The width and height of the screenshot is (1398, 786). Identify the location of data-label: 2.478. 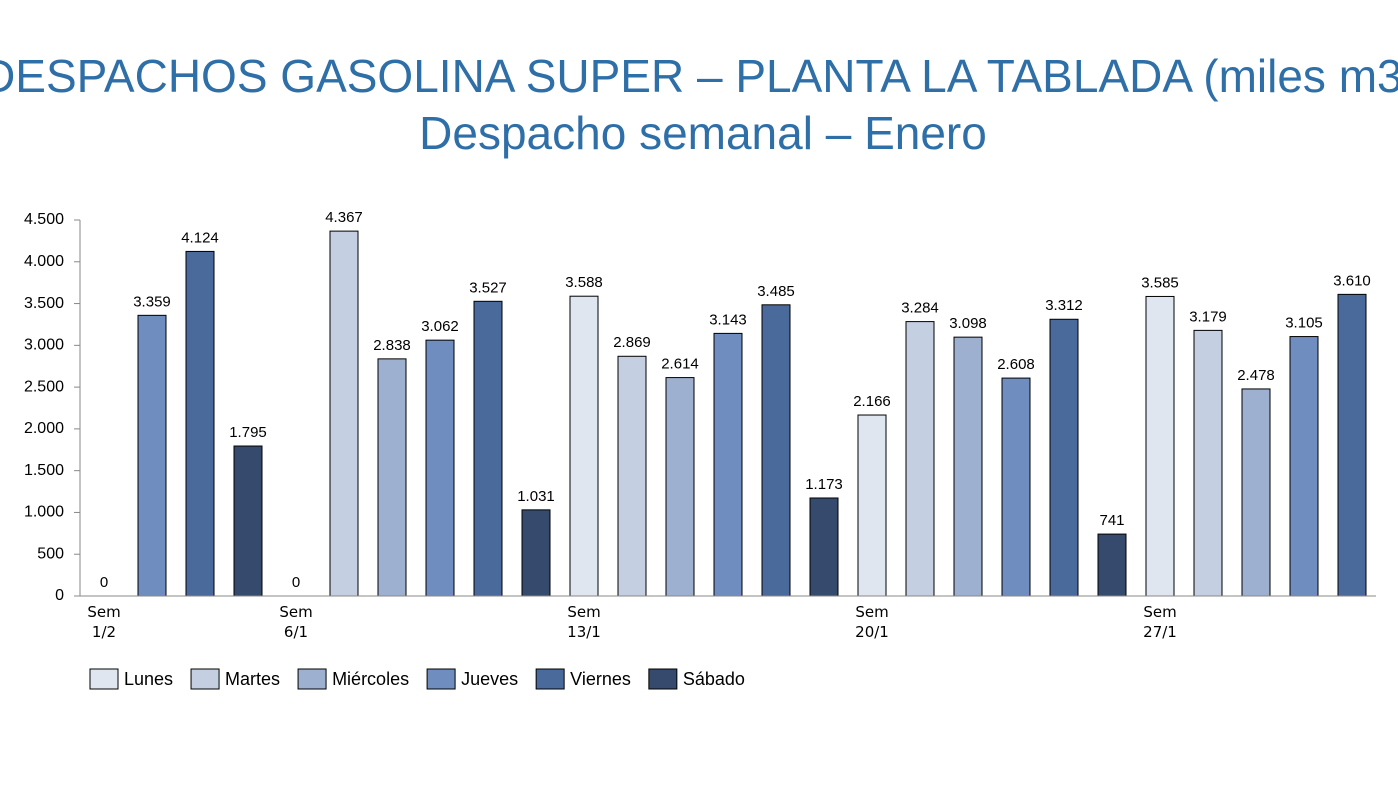
(1256, 375).